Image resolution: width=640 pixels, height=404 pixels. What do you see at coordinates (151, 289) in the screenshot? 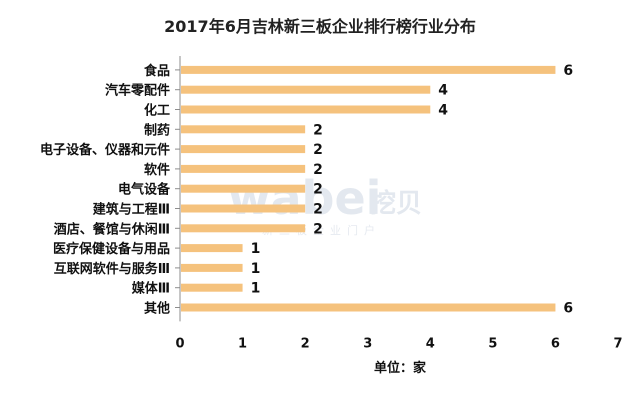
I see `category-label: 媒体Ⅲ` at bounding box center [151, 289].